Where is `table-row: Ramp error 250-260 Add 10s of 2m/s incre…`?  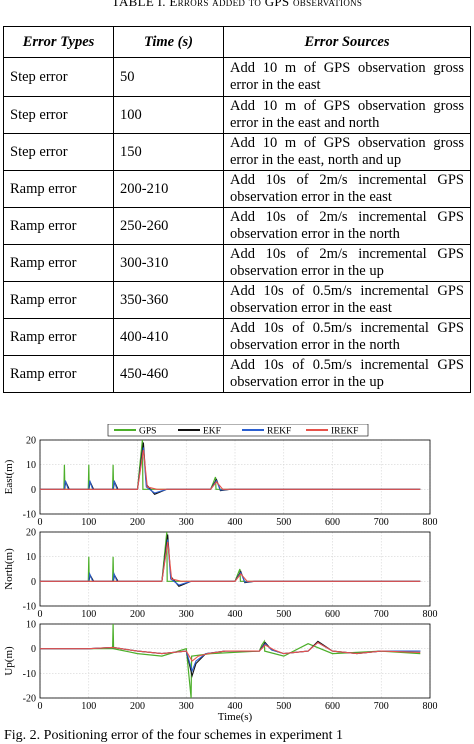 table-row: Ramp error 250-260 Add 10s of 2m/s incre… is located at coordinates (237, 226).